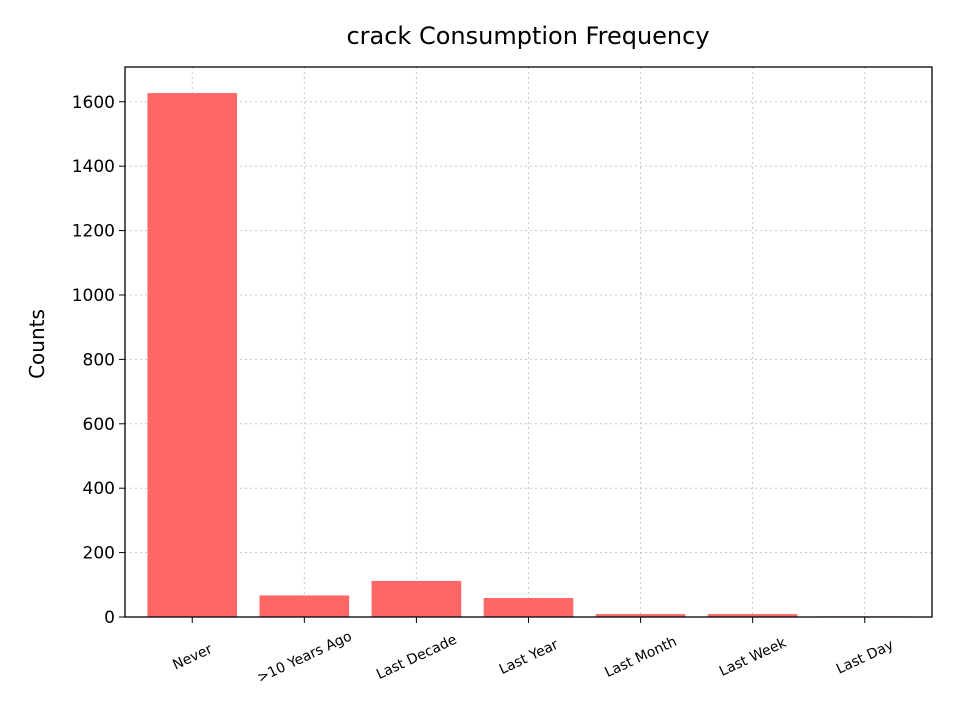 This screenshot has height=720, width=960. I want to click on x-tick-label: Last Day, so click(865, 657).